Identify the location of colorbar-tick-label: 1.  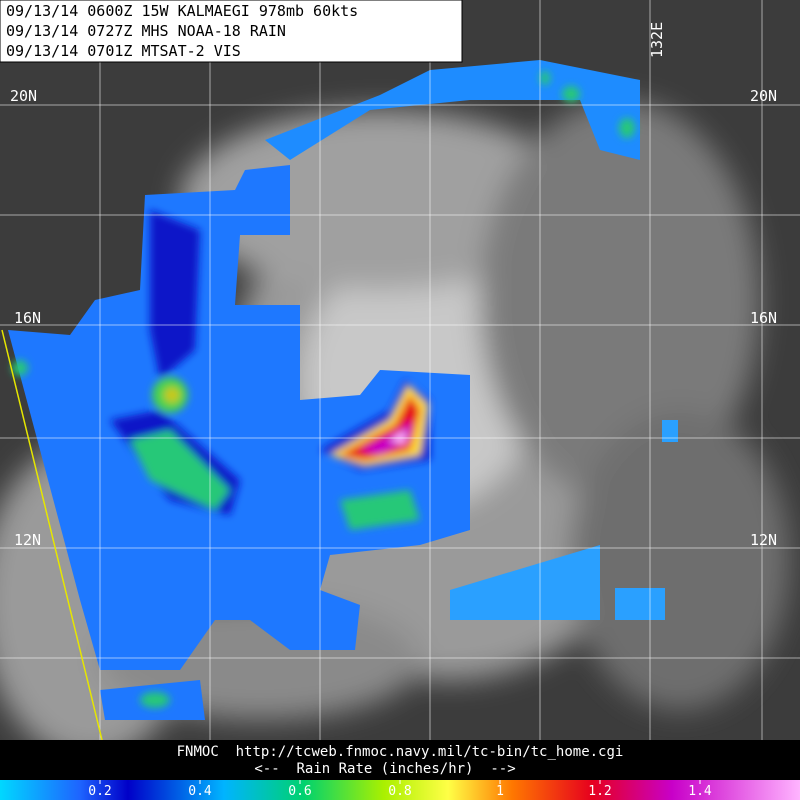
(500, 791).